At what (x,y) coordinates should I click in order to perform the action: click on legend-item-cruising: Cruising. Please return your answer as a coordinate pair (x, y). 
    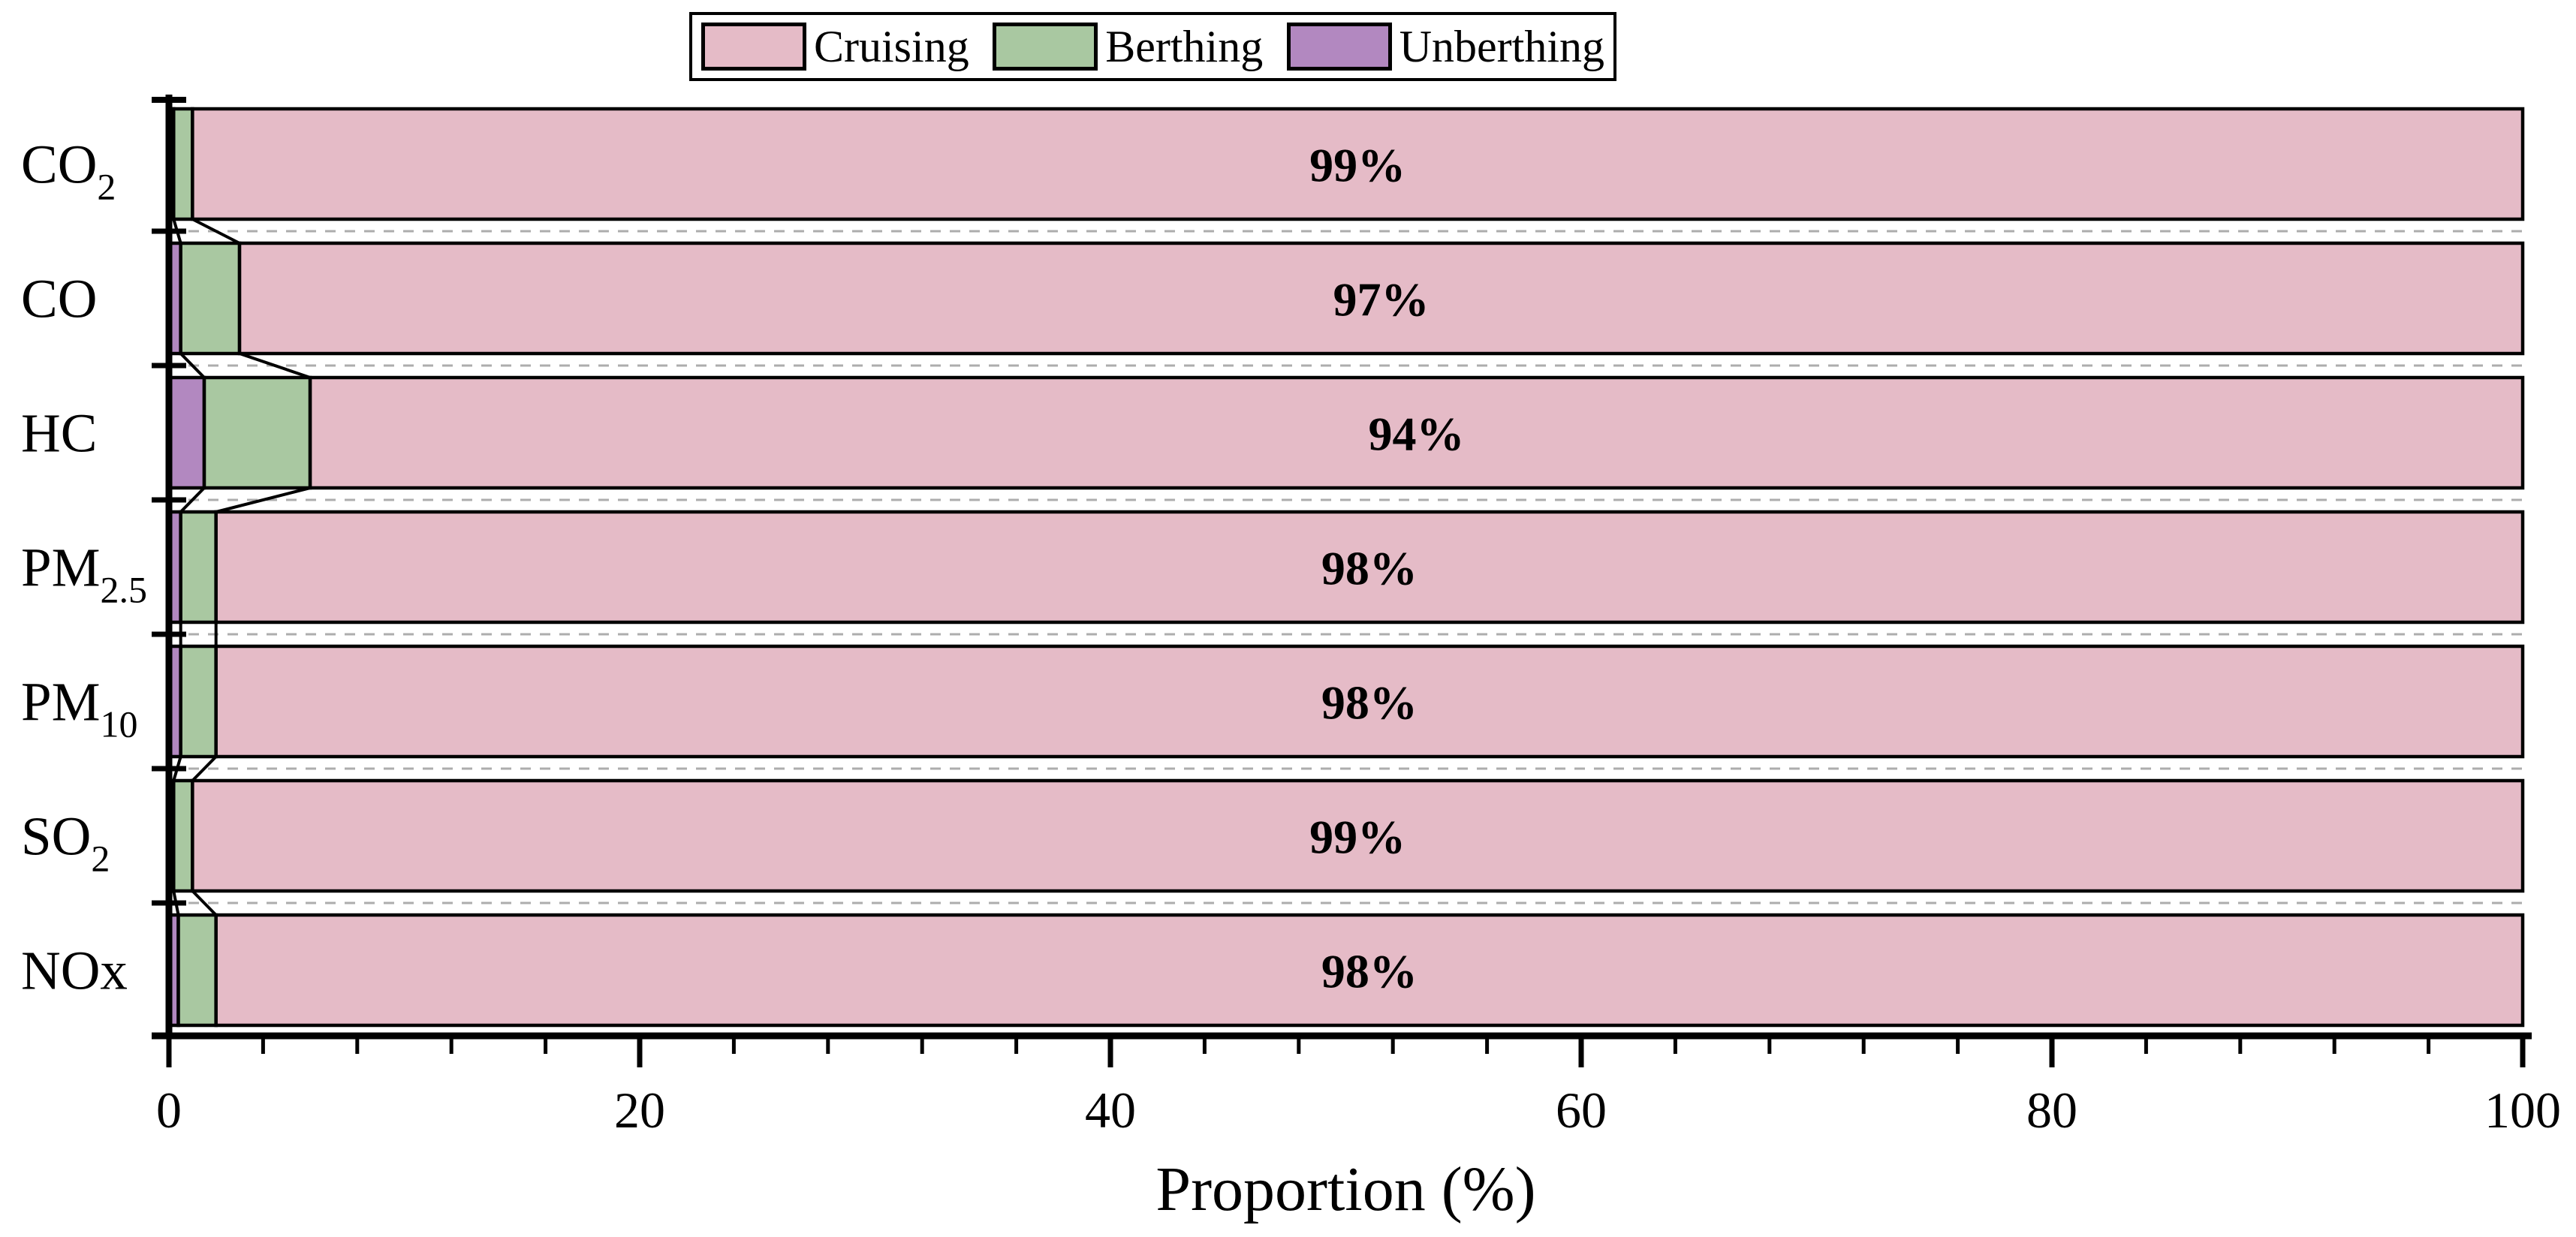
    Looking at the image, I should click on (835, 47).